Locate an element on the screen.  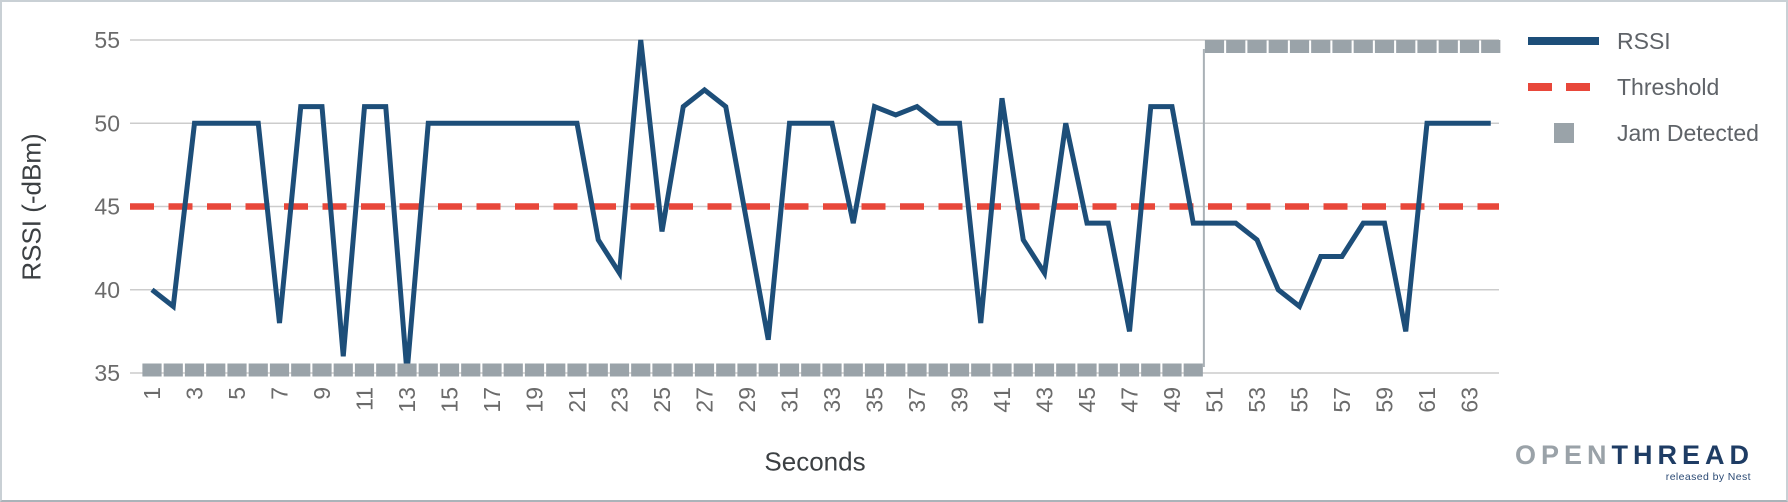
x-tick-label-49: 49 is located at coordinates (1172, 400).